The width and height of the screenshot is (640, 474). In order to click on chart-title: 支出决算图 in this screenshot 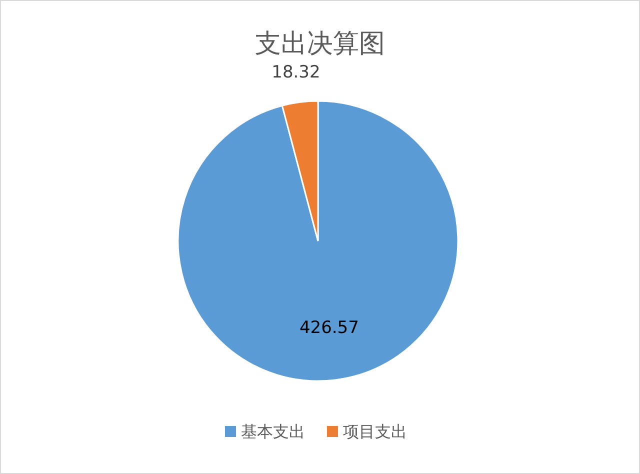, I will do `click(320, 44)`.